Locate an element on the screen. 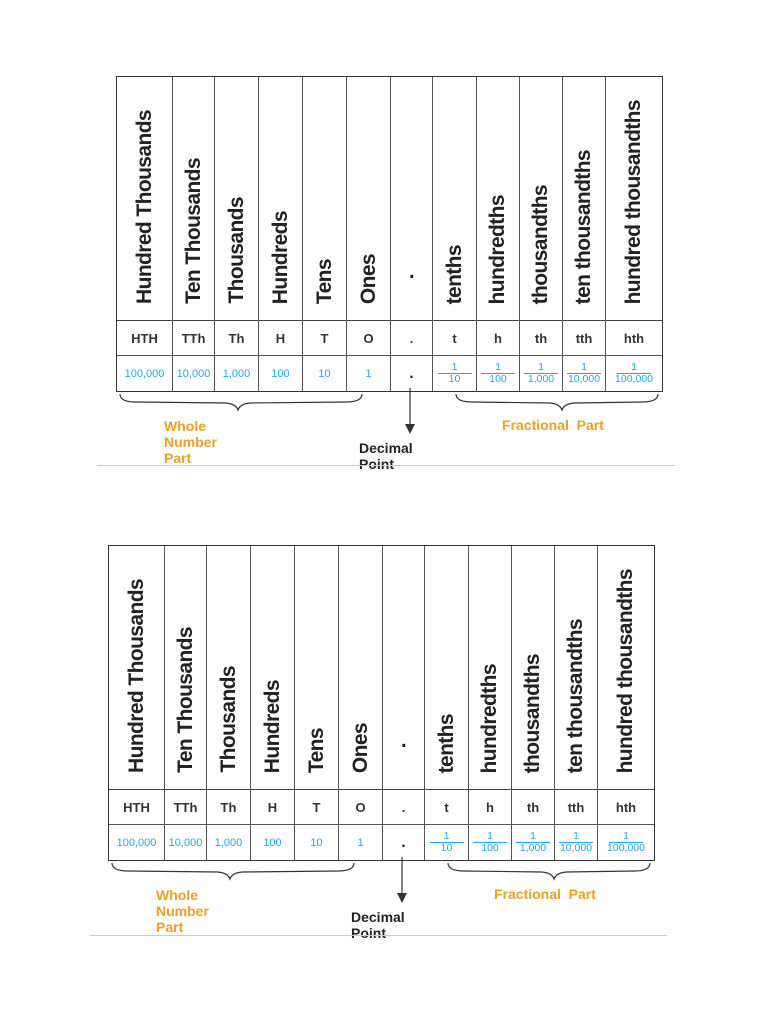  column-name: hundred thousandths is located at coordinates (633, 201).